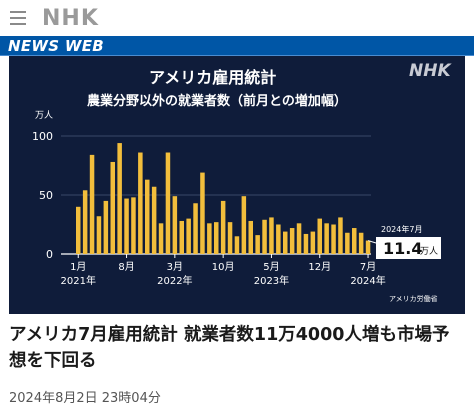 This screenshot has width=474, height=414. What do you see at coordinates (46, 195) in the screenshot?
I see `y-tick-label: 50` at bounding box center [46, 195].